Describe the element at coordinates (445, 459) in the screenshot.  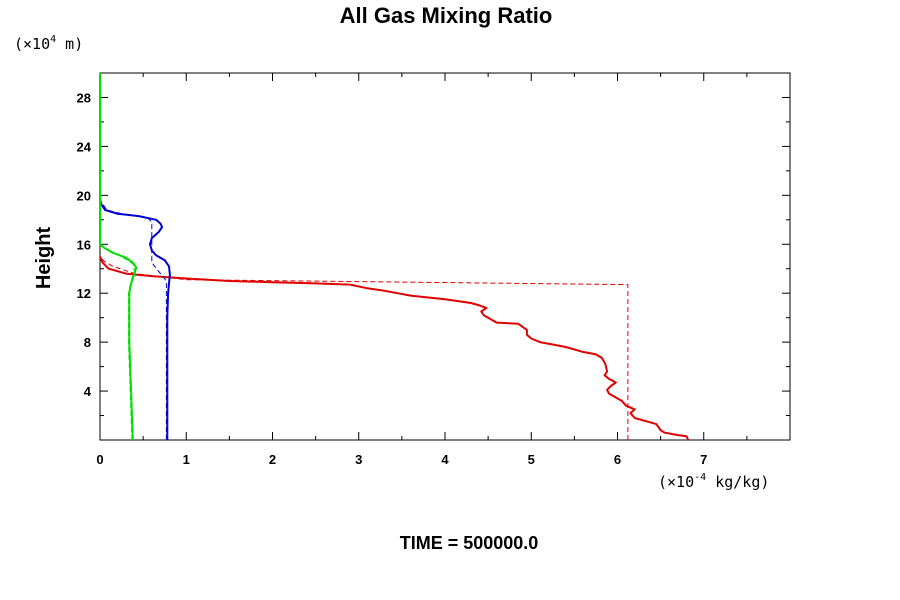
I see `x-tick-label: 4` at that location.